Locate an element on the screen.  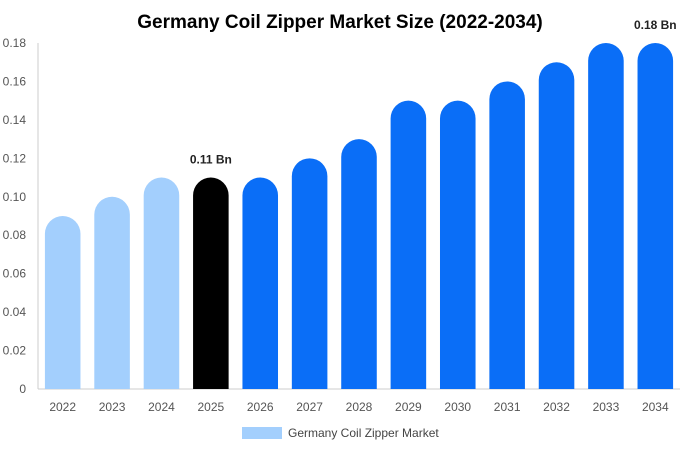
legend: Germany Coil Zipper Market is located at coordinates (340, 433).